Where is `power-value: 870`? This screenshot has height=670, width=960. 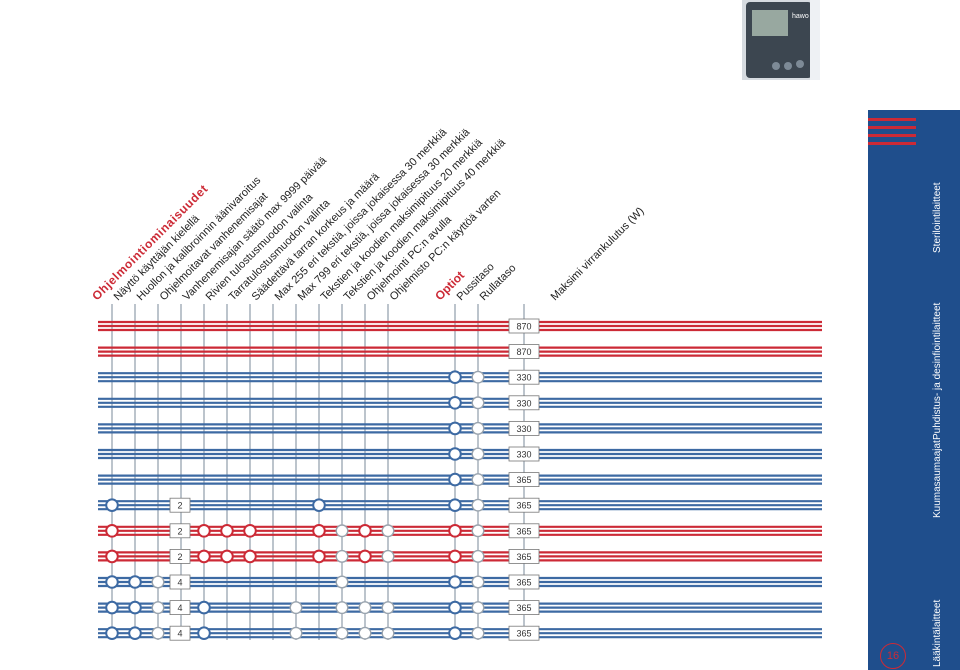
power-value: 870 is located at coordinates (523, 352).